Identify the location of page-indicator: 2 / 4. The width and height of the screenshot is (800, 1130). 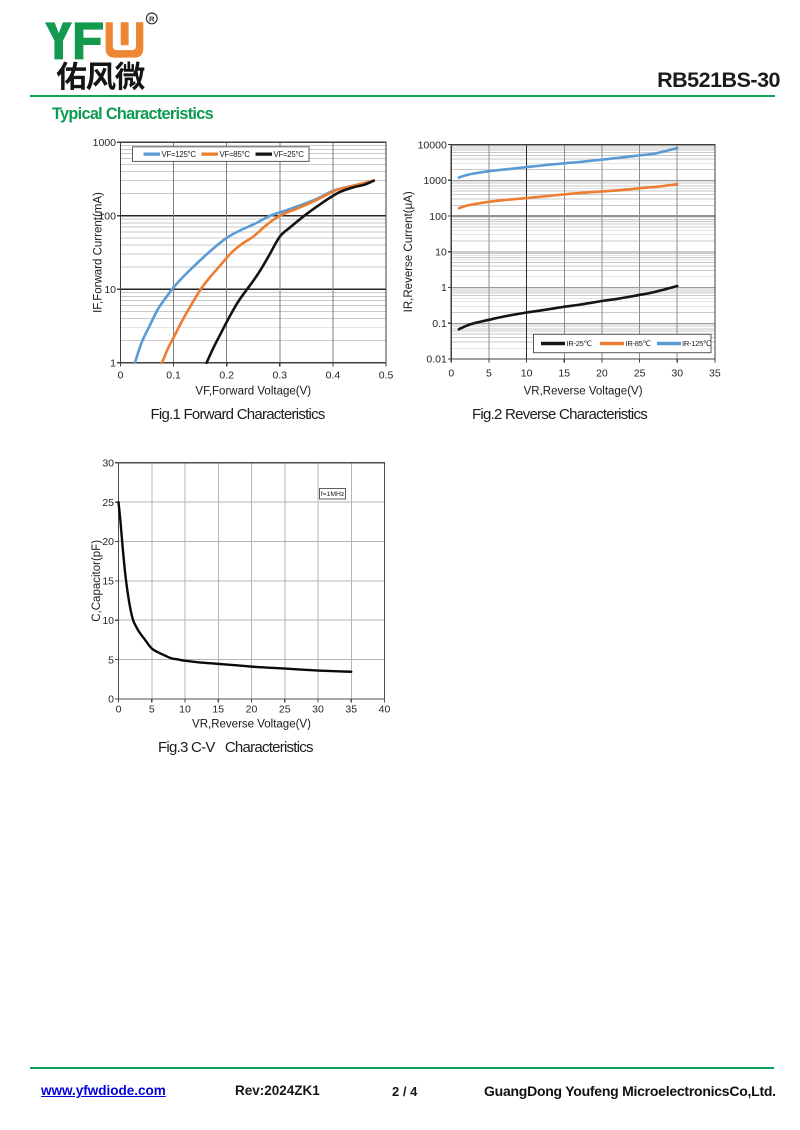
(405, 1091).